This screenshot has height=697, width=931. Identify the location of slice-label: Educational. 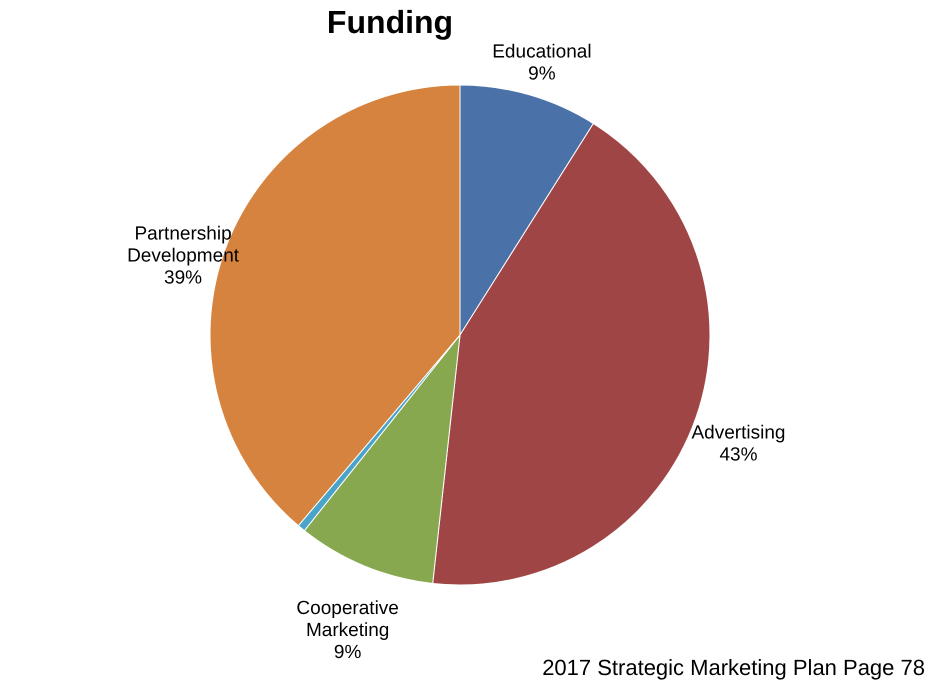
(542, 52).